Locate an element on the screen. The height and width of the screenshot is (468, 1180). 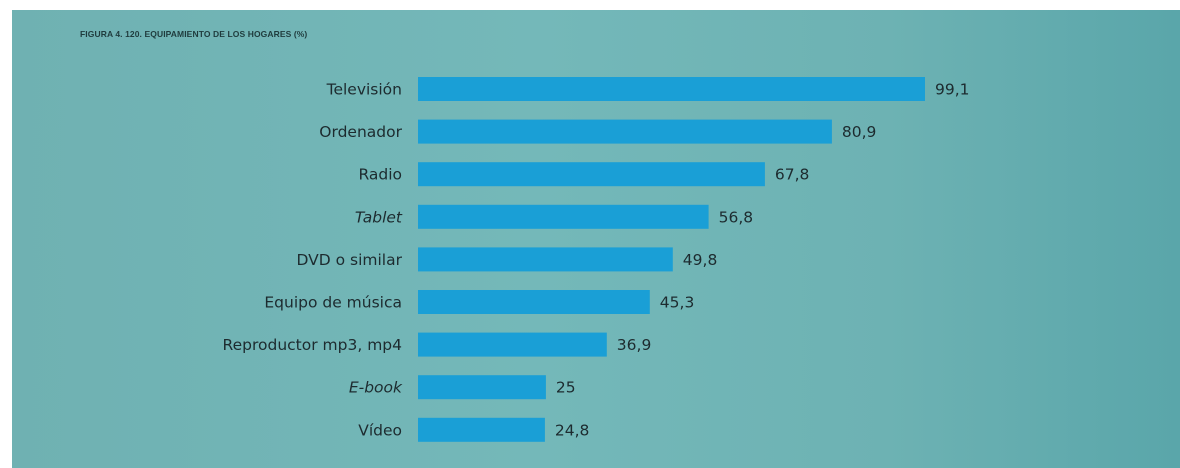
value-label: 25 is located at coordinates (566, 388).